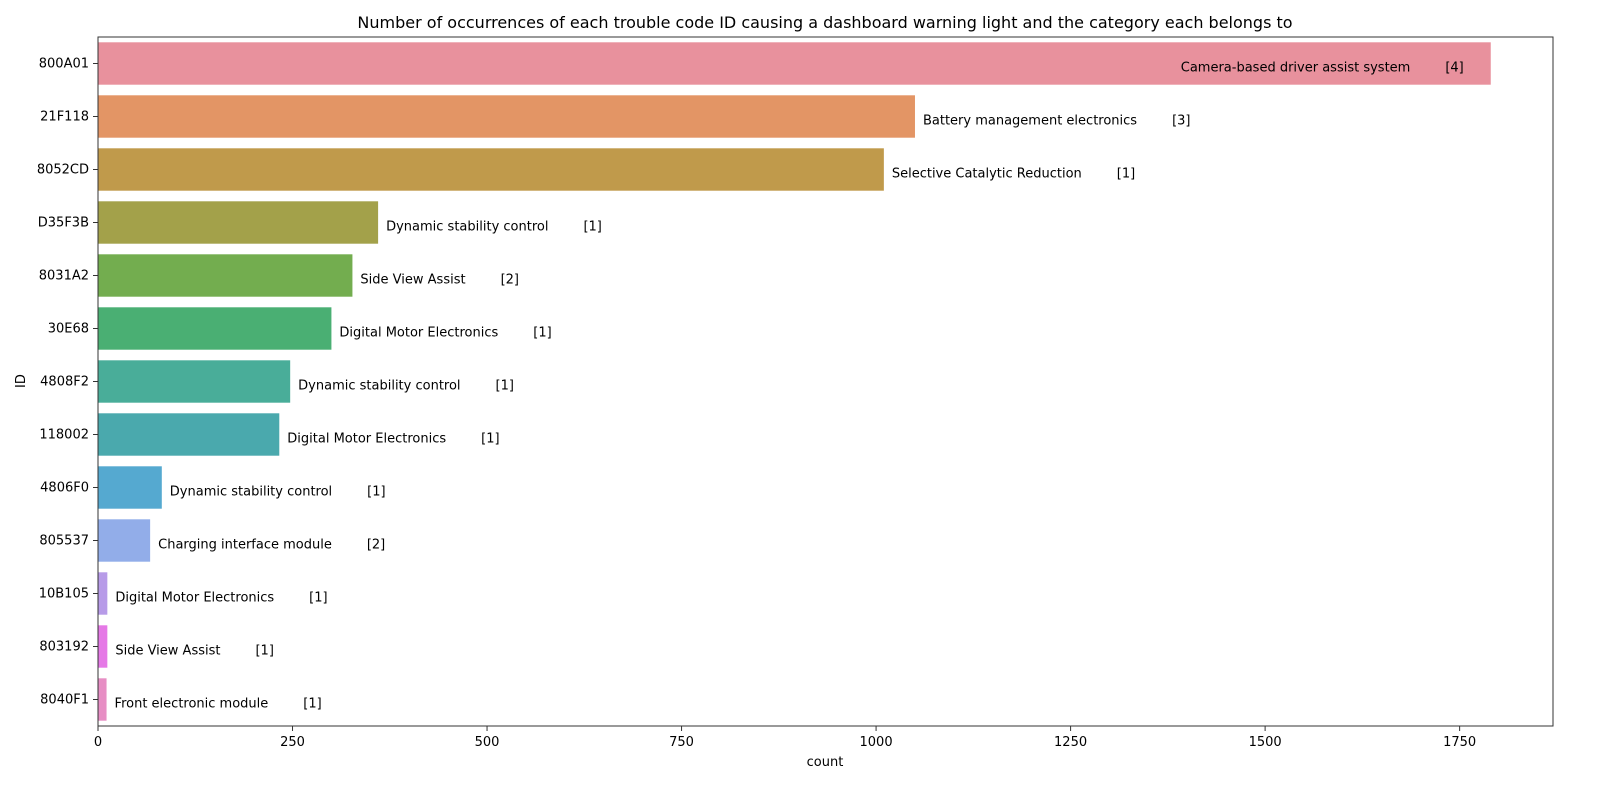  I want to click on bar-label: Selective Catalytic Reduction, so click(987, 174).